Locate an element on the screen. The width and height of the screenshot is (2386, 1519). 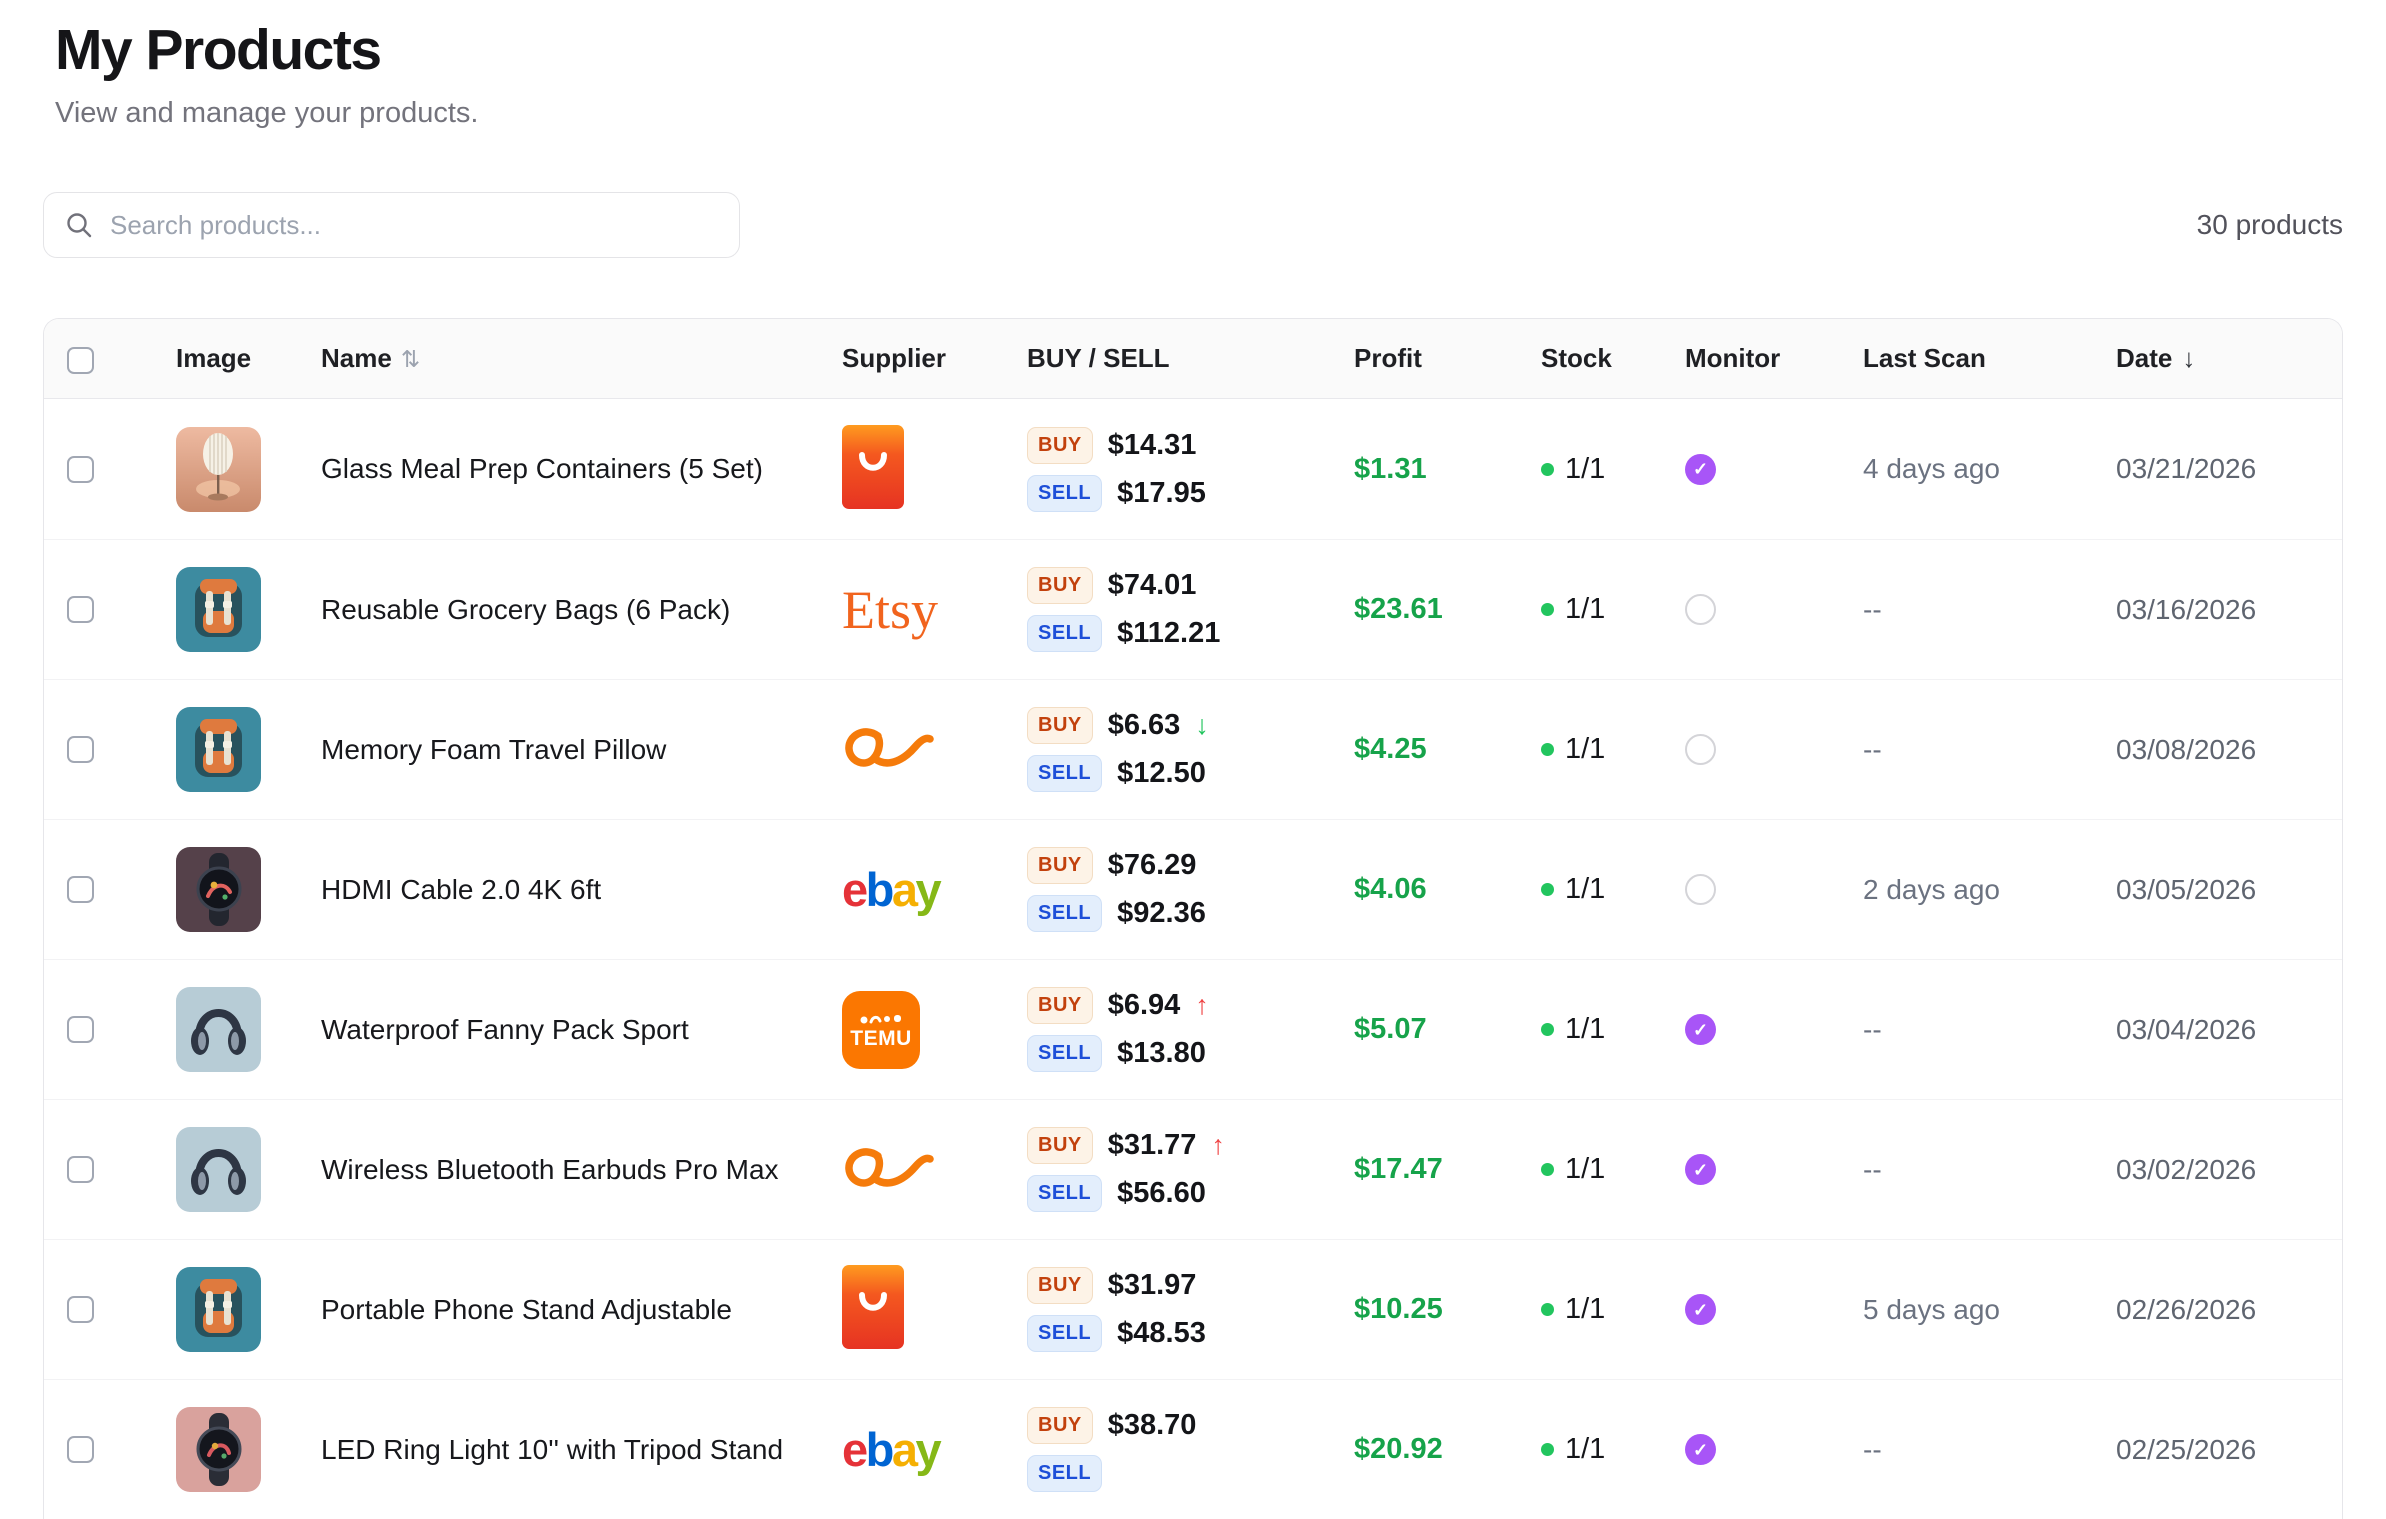
profit-value: $20.92 is located at coordinates (1398, 1449).